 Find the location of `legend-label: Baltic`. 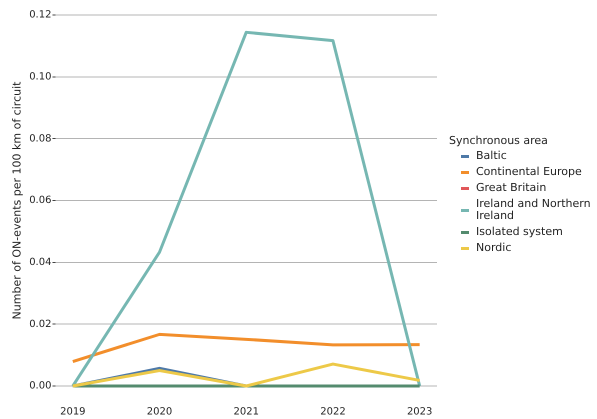

legend-label: Baltic is located at coordinates (491, 155).